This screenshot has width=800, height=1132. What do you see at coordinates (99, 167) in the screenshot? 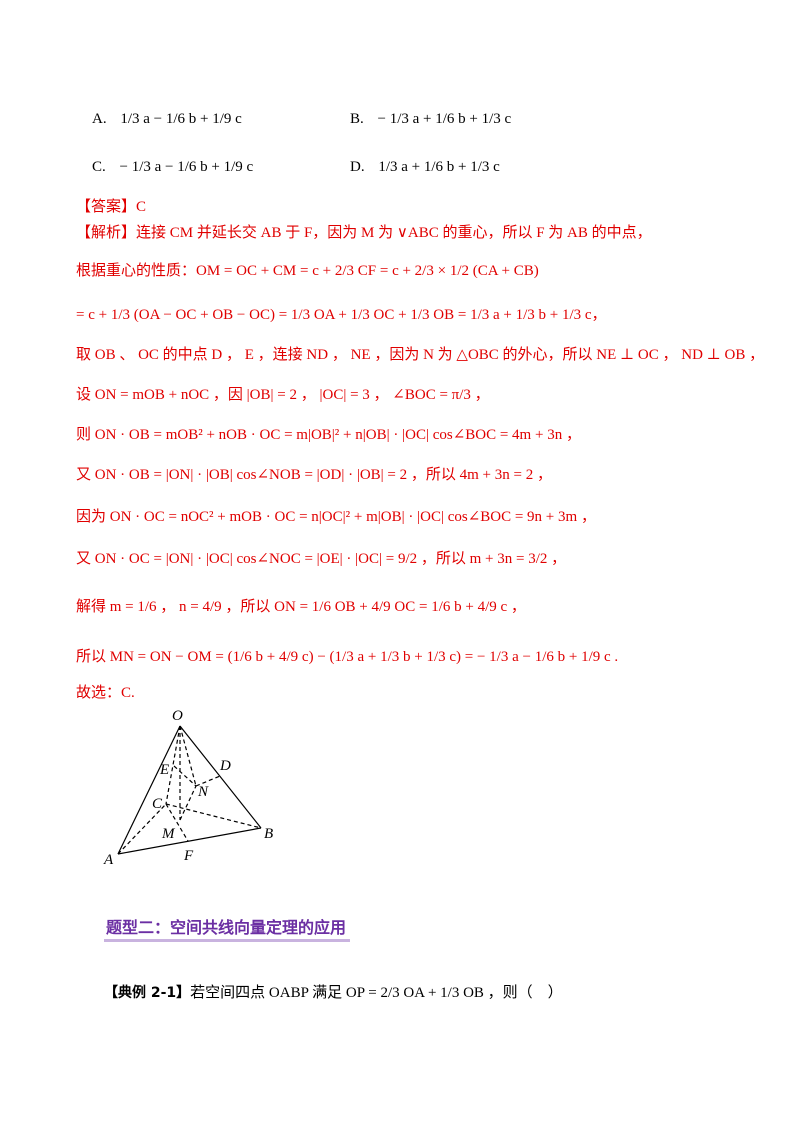
I see `option-letter: C.` at bounding box center [99, 167].